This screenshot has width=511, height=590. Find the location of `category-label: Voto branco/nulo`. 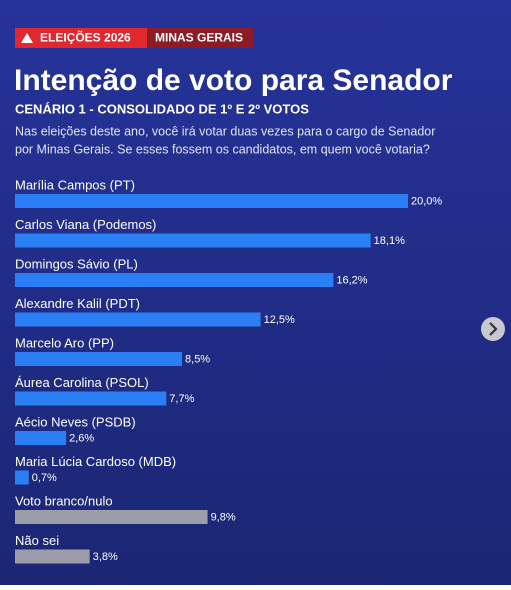

category-label: Voto branco/nulo is located at coordinates (64, 500).